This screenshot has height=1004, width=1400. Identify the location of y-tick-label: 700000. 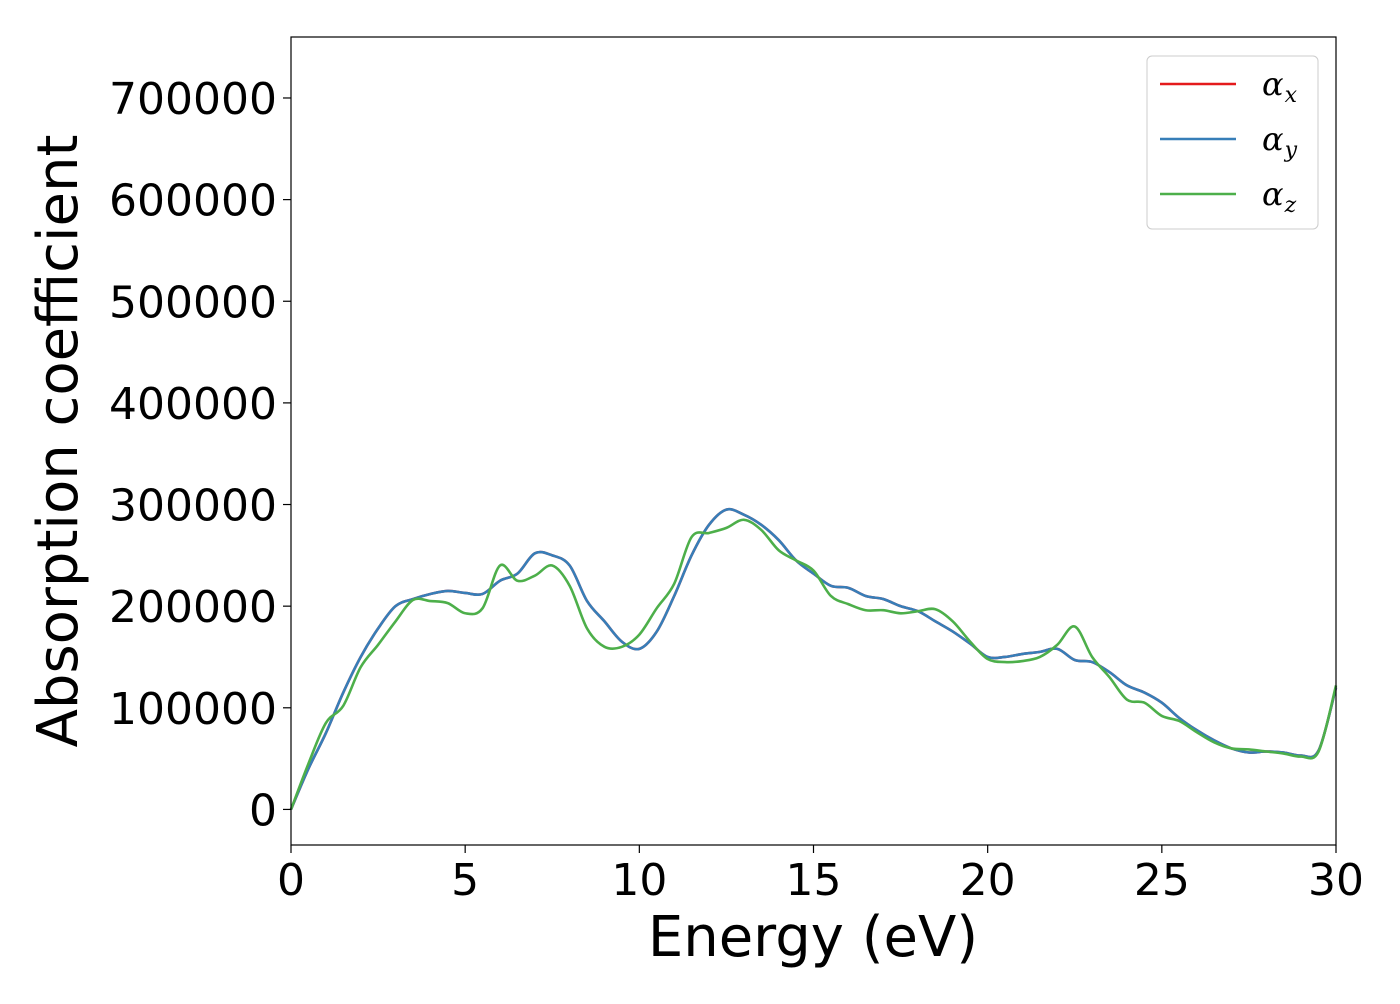
(193, 99).